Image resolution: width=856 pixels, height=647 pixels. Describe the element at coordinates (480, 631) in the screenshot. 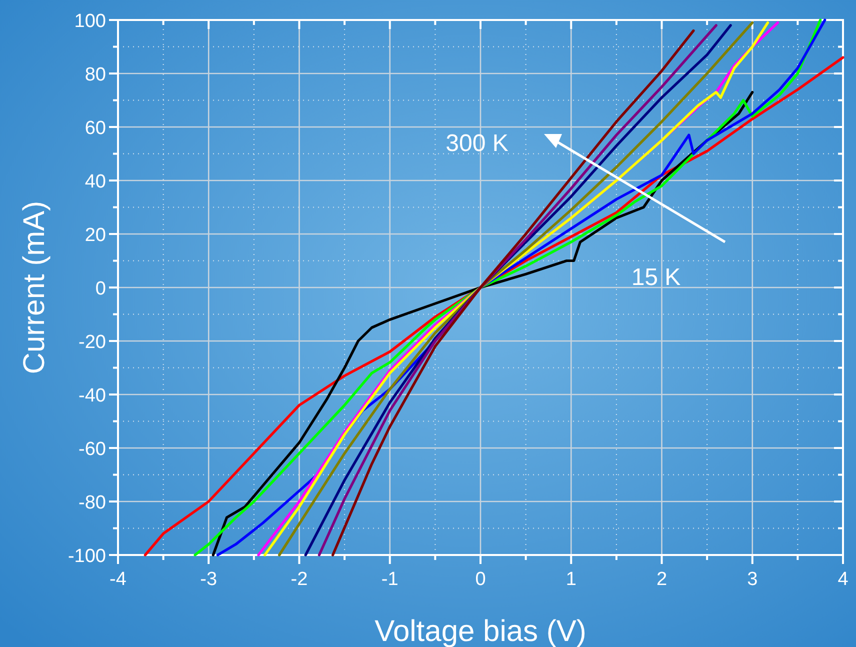

I see `x-axis-title: Voltage bias (V)` at that location.